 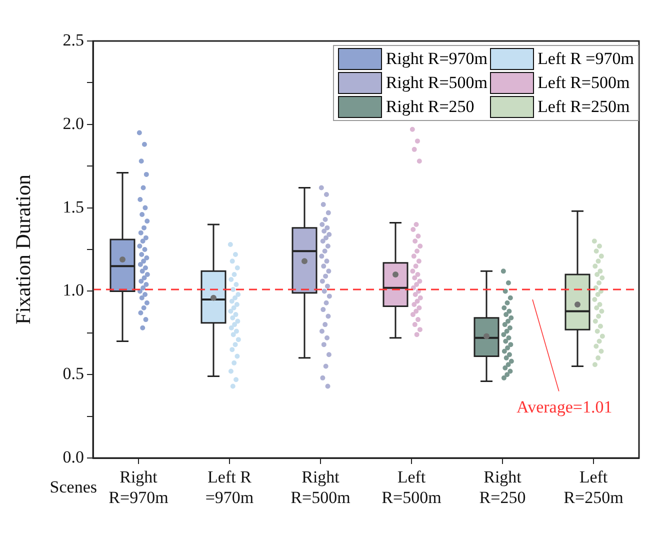 What do you see at coordinates (229, 488) in the screenshot?
I see `x-tick-label: Left R =970m` at bounding box center [229, 488].